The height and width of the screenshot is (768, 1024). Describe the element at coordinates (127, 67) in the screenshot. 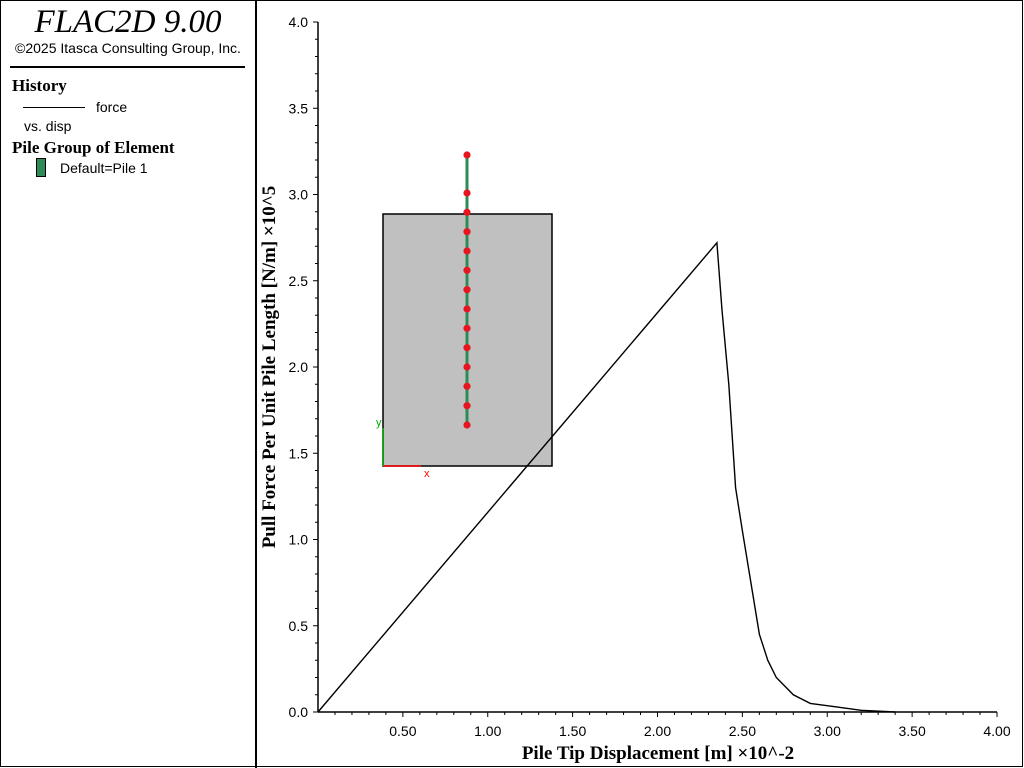

I see `legend-divider` at that location.